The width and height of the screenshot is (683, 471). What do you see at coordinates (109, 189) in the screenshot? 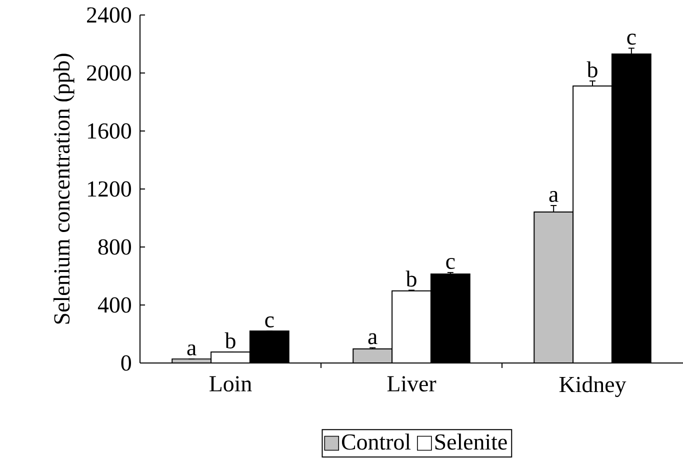
I see `y-tick-label: 1200` at bounding box center [109, 189].